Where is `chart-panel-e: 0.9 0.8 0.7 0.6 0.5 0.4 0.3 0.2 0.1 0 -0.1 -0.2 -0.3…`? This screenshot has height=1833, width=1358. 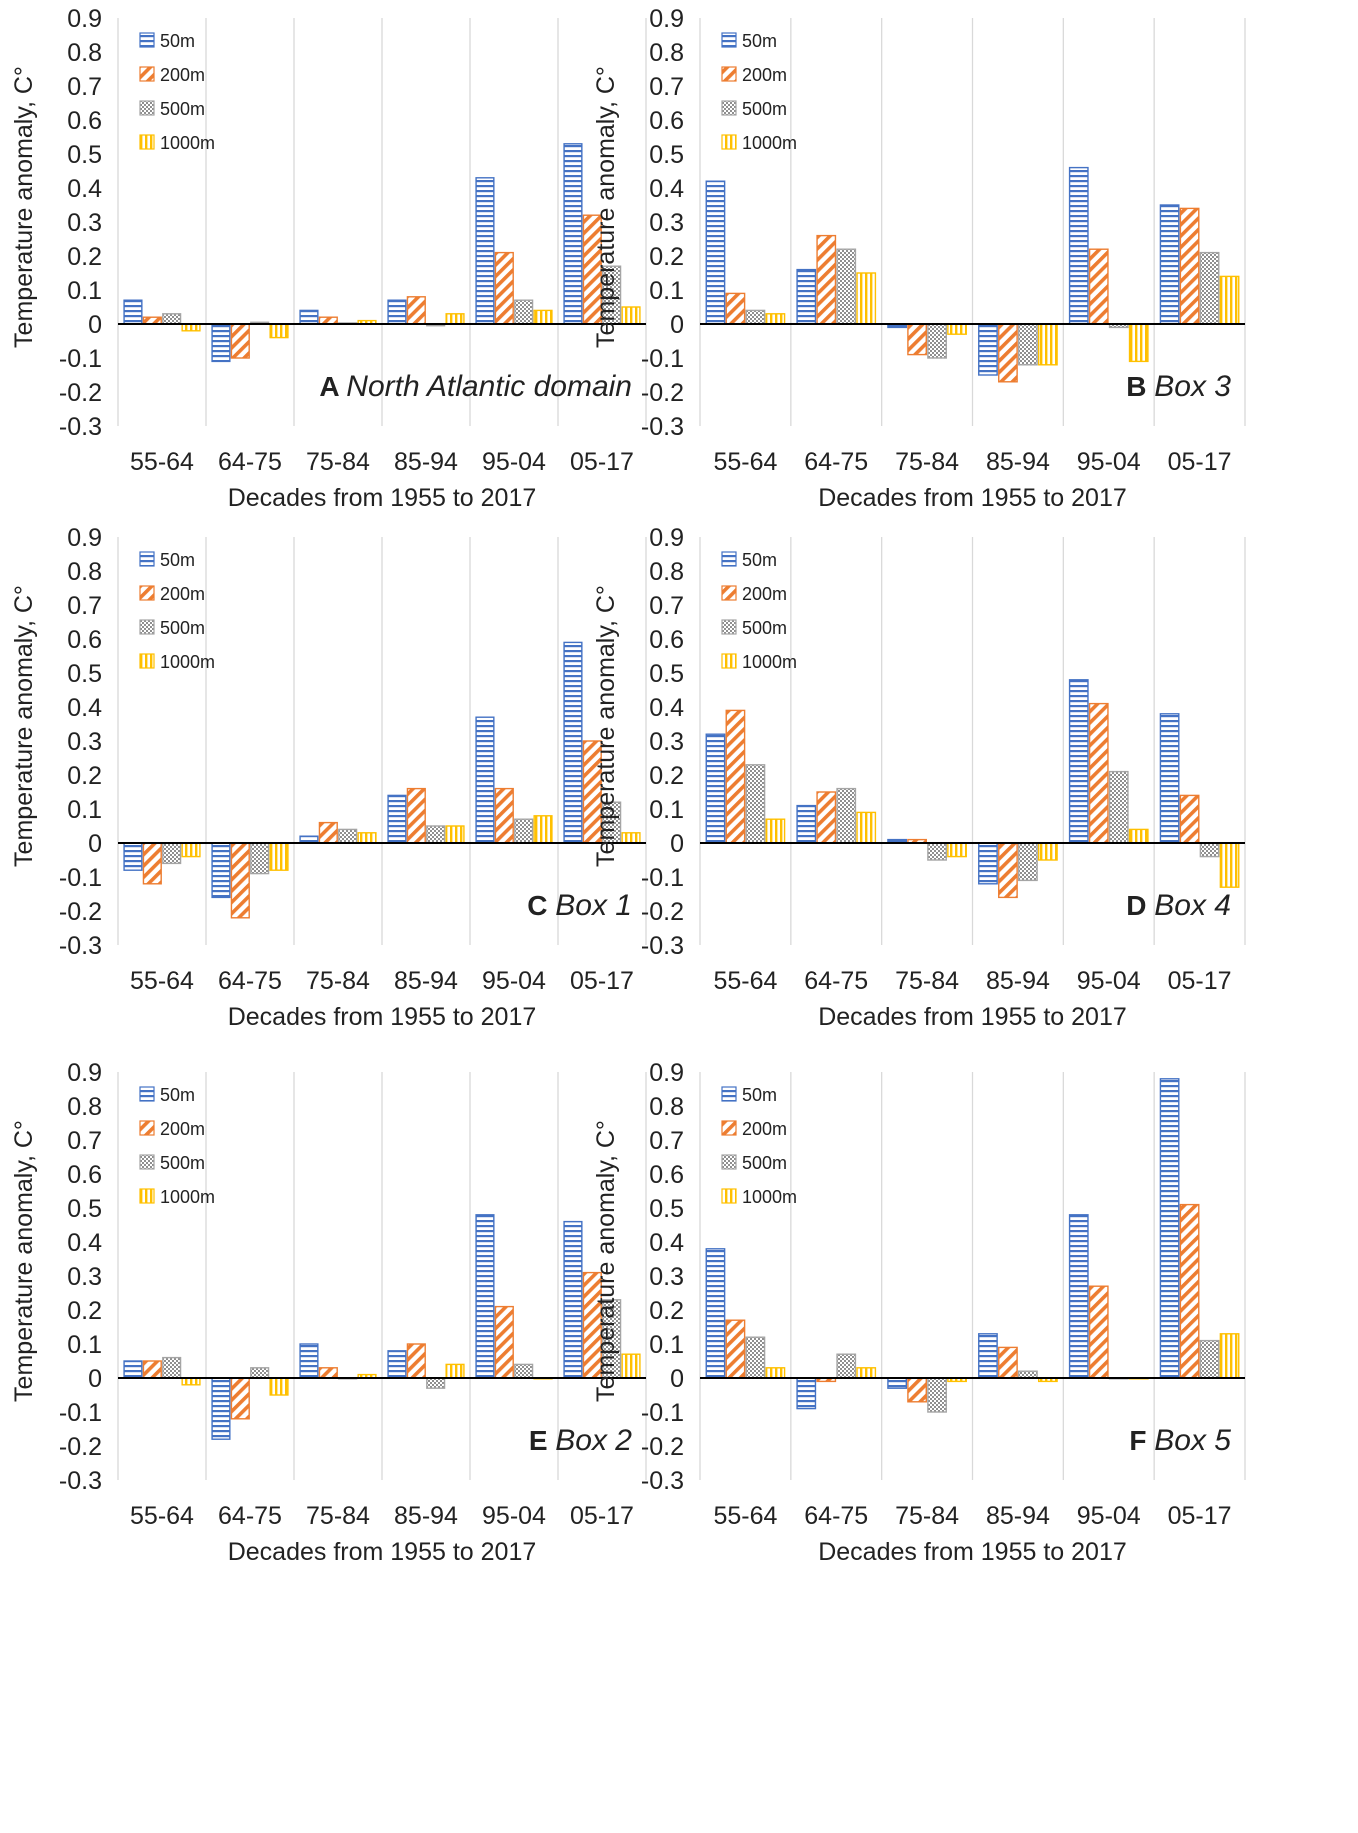 chart-panel-e: 0.9 0.8 0.7 0.6 0.5 0.4 0.3 0.2 0.1 0 -0.1 -0.2 -0.3… is located at coordinates (328, 1312).